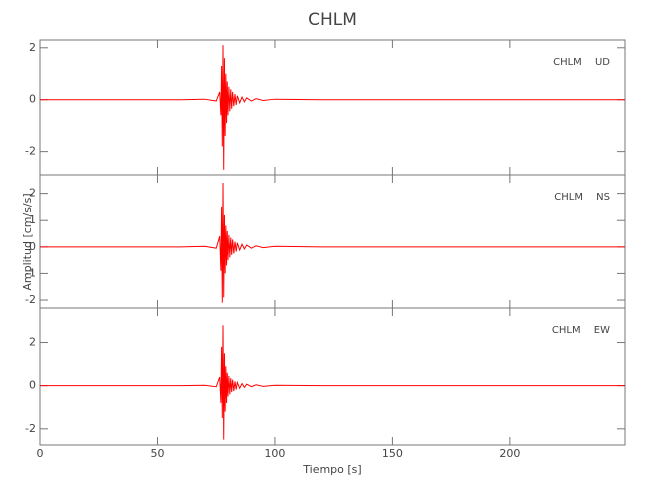 This screenshot has width=650, height=500. I want to click on y-axis-label: Amplitud [cm/s/s], so click(27, 241).